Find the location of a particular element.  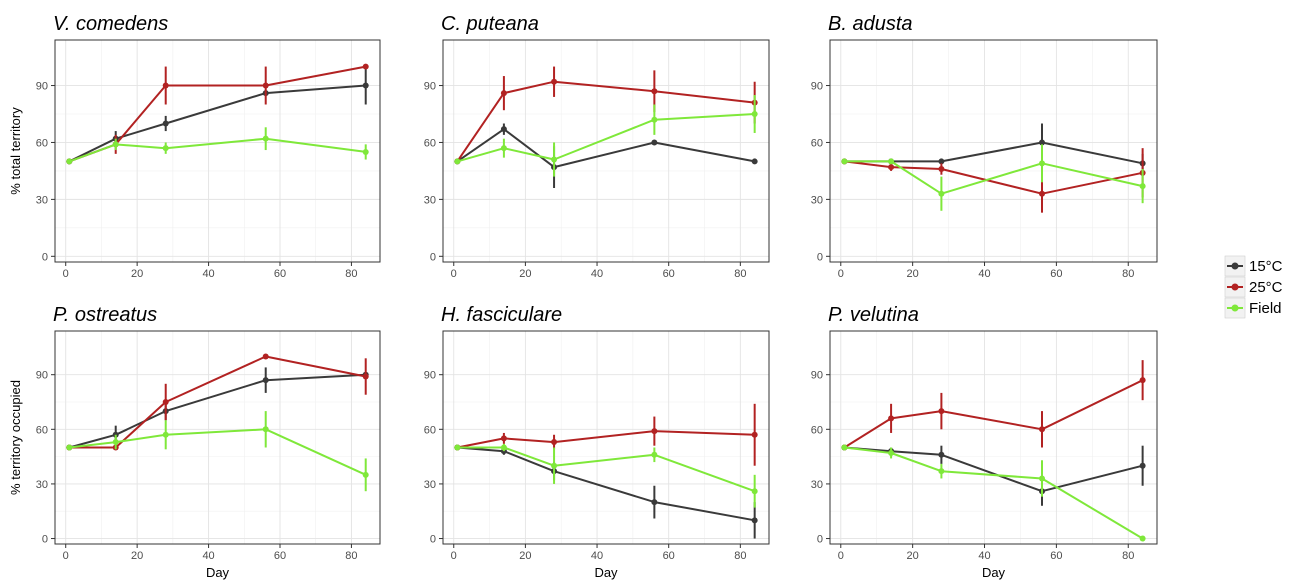

panel-title: H. fasciculare is located at coordinates (501, 315).